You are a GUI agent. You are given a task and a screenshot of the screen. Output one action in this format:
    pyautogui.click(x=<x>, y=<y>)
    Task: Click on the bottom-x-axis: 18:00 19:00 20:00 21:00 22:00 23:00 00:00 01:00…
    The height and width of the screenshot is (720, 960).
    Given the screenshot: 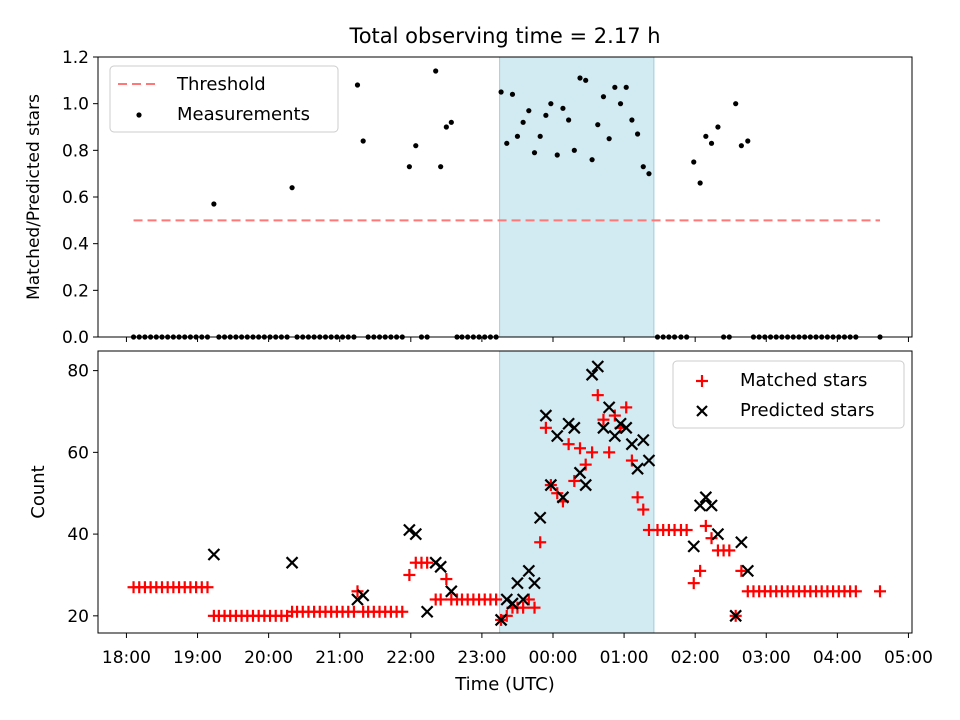 What is the action you would take?
    pyautogui.click(x=517, y=650)
    